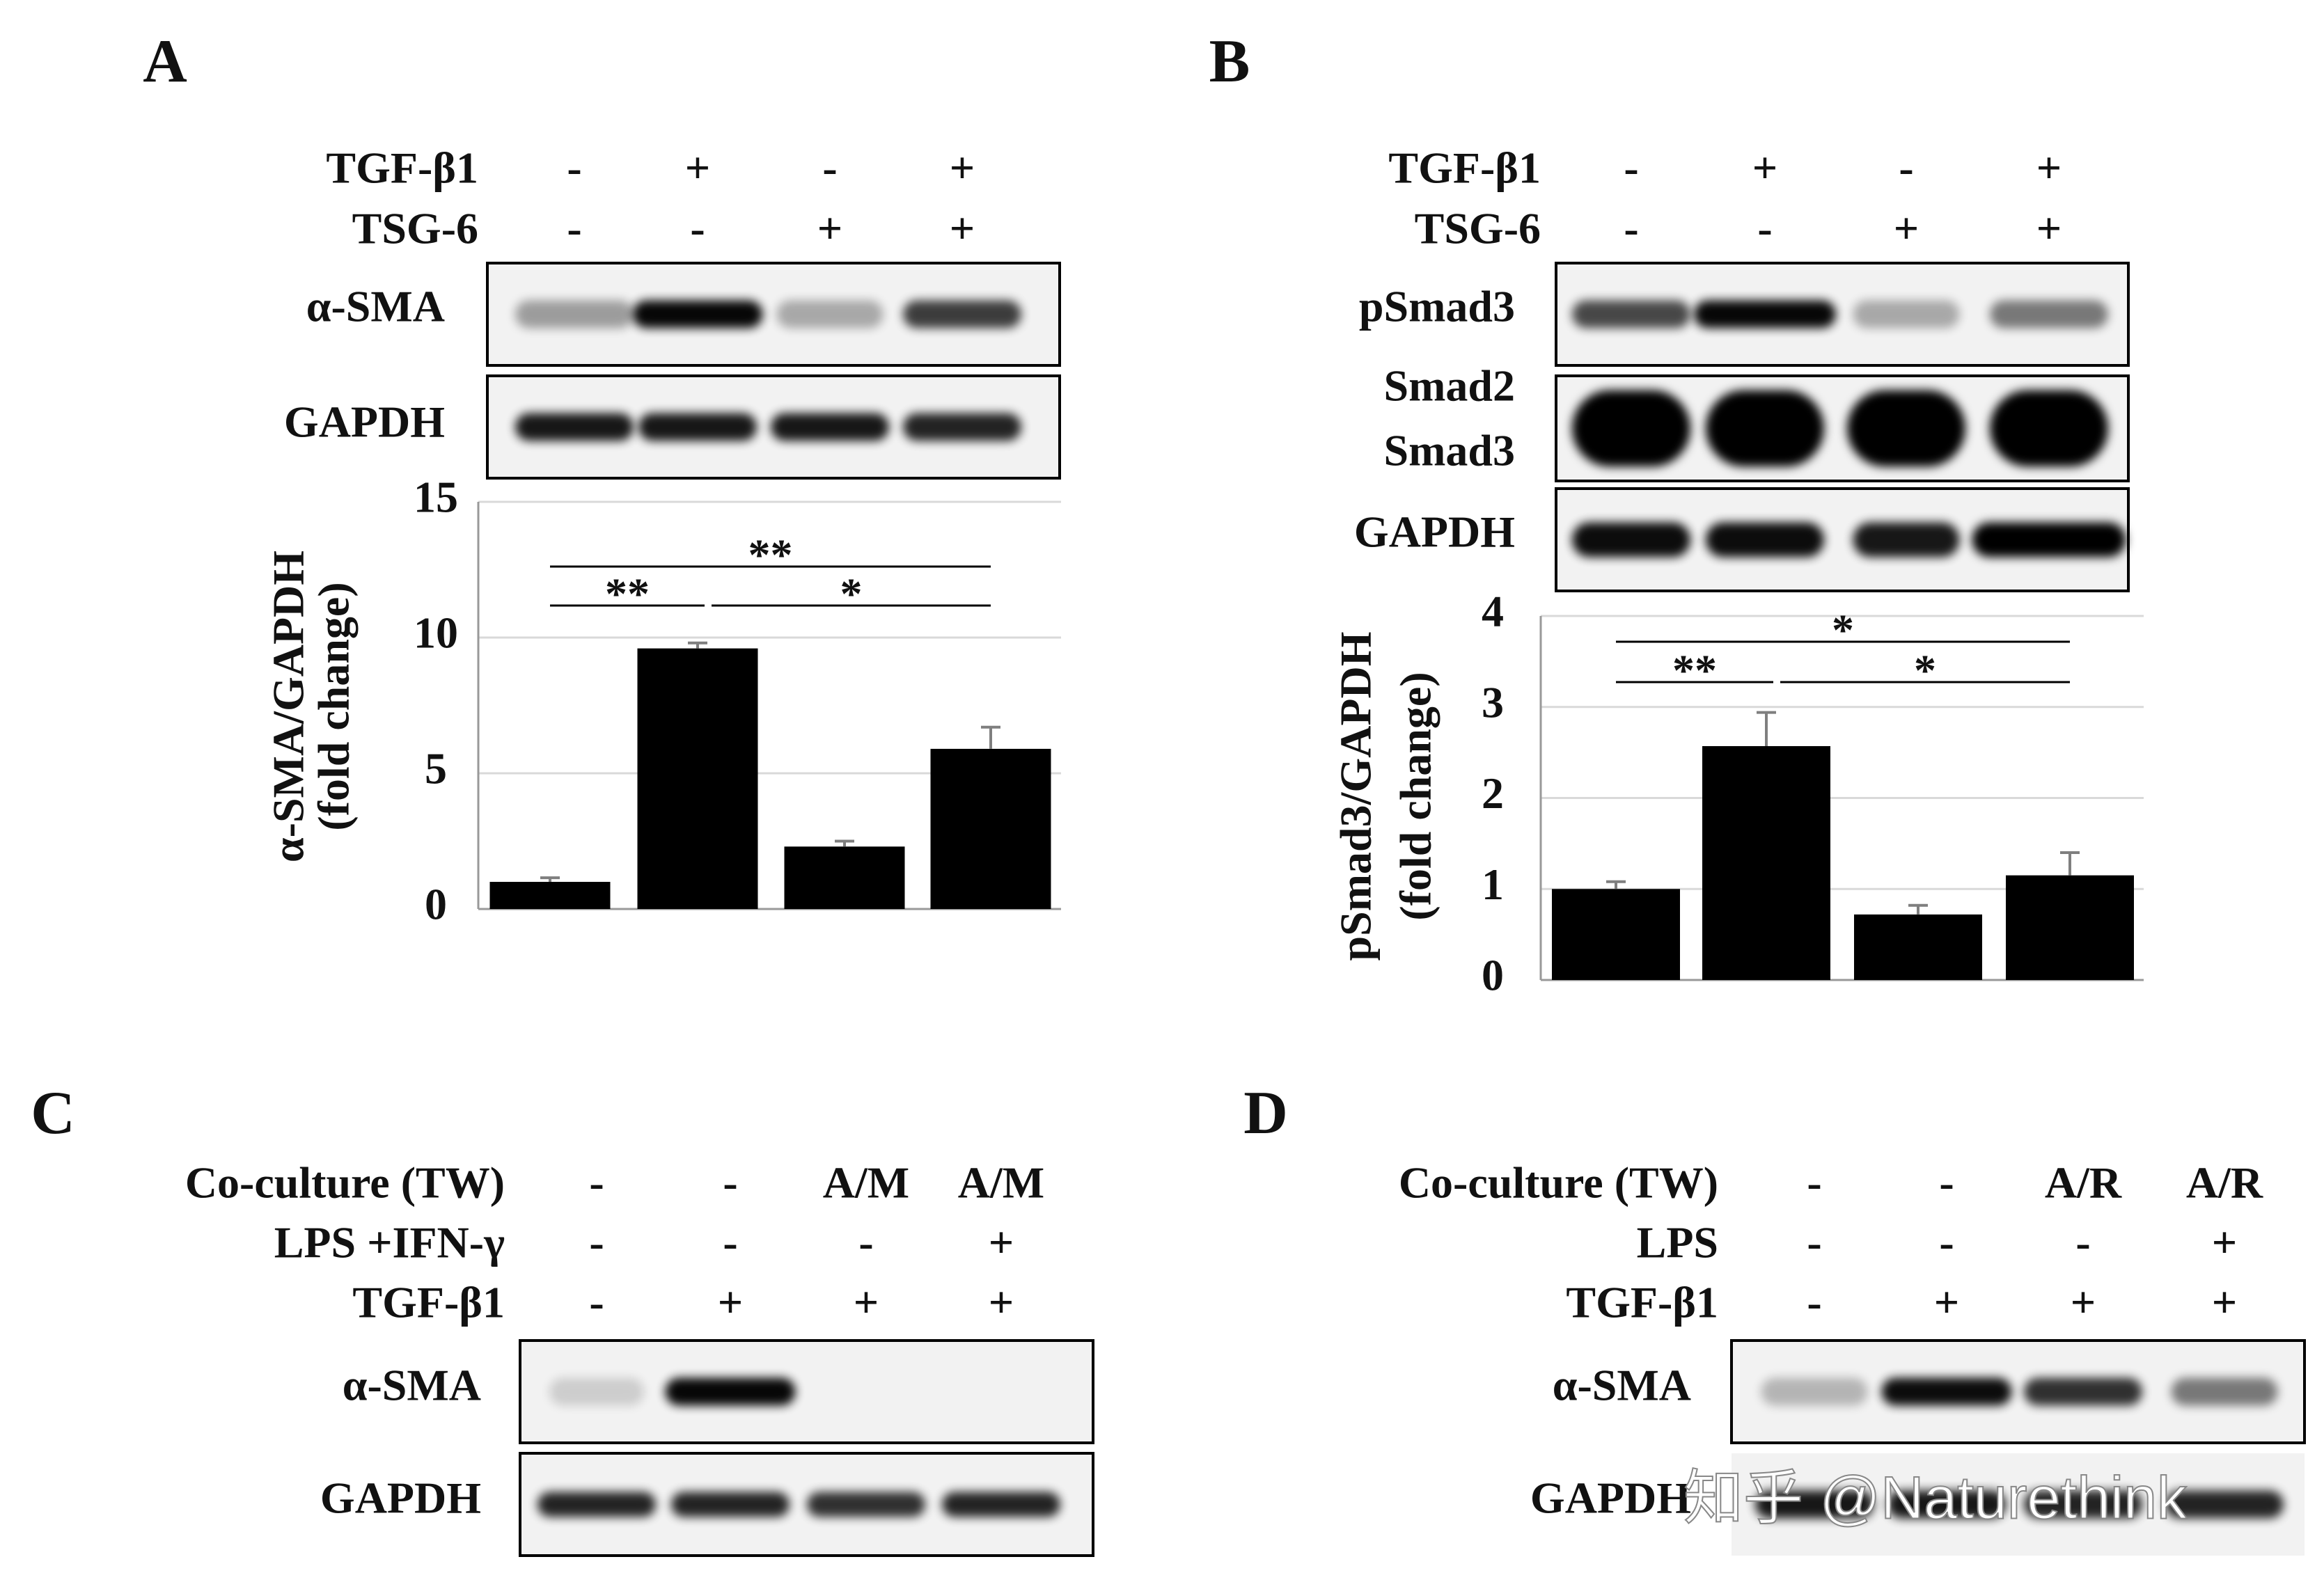 The height and width of the screenshot is (1573, 2324). Describe the element at coordinates (1450, 386) in the screenshot. I see `blot-label: Smad2` at that location.